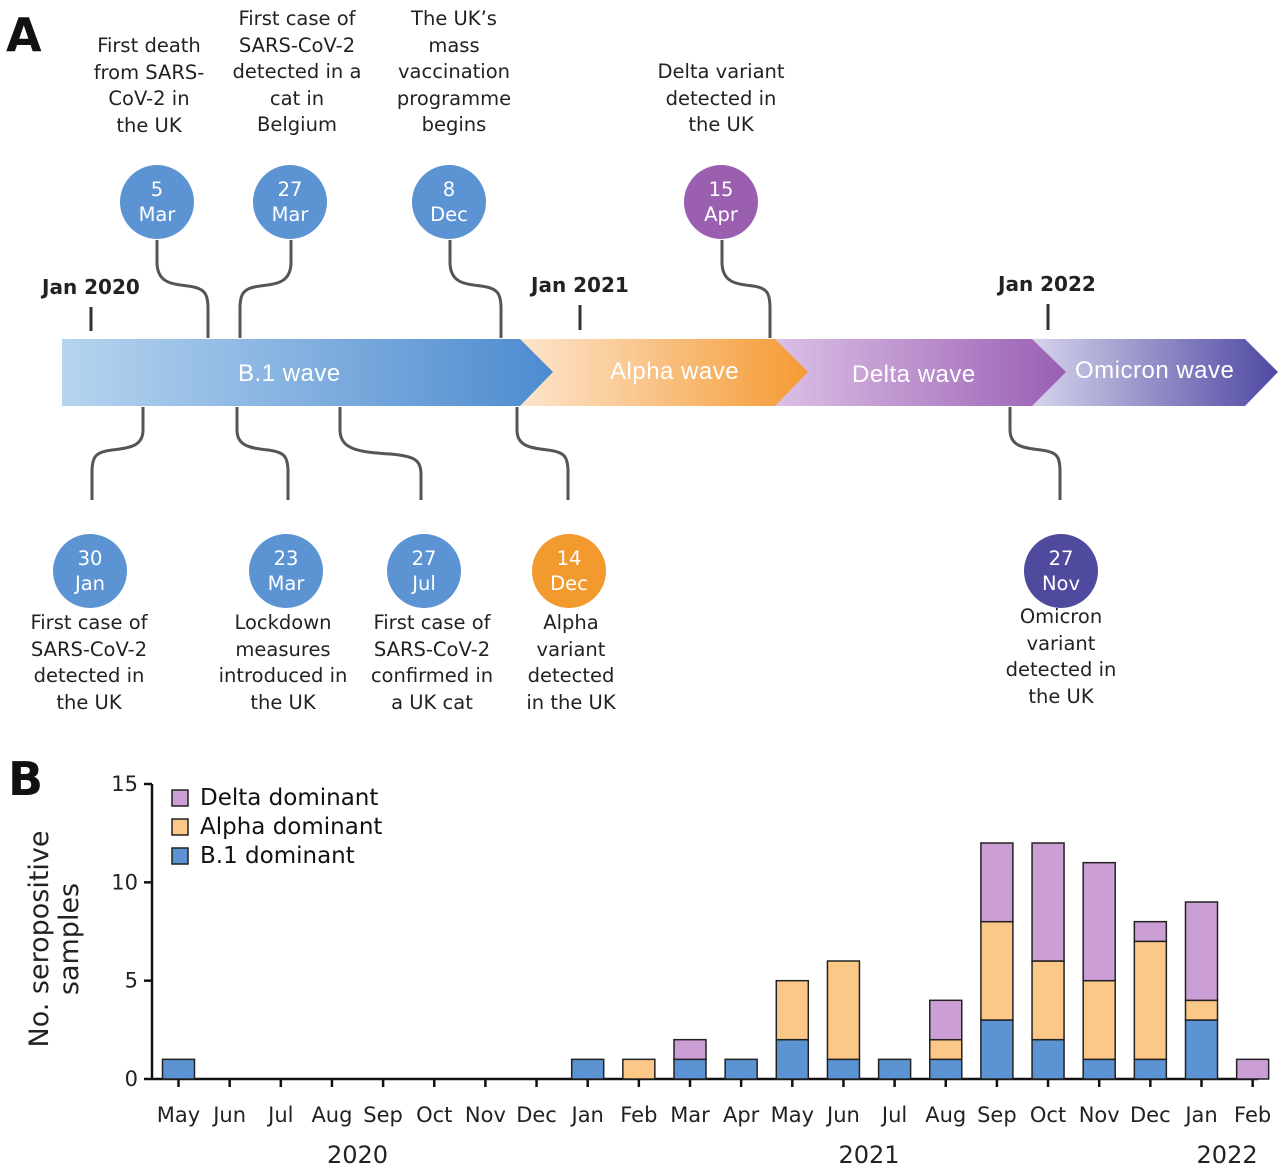 The height and width of the screenshot is (1165, 1282). Describe the element at coordinates (149, 85) in the screenshot. I see `event-text-first-death: First death from SARS- CoV-2 in the UK` at that location.